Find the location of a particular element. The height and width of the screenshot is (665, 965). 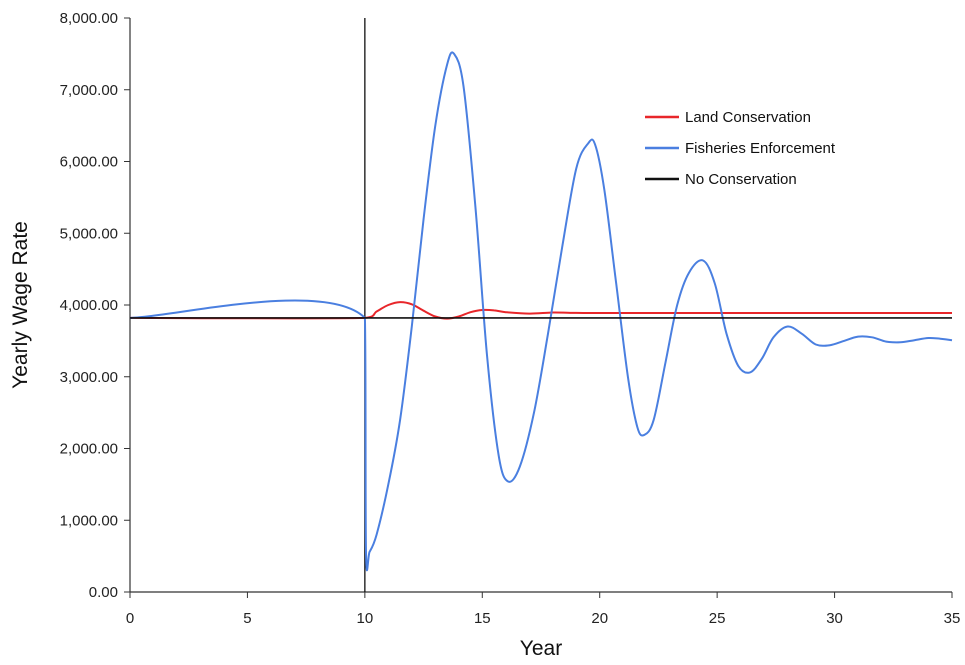

y-tick-label: 1,000.00 is located at coordinates (89, 520).